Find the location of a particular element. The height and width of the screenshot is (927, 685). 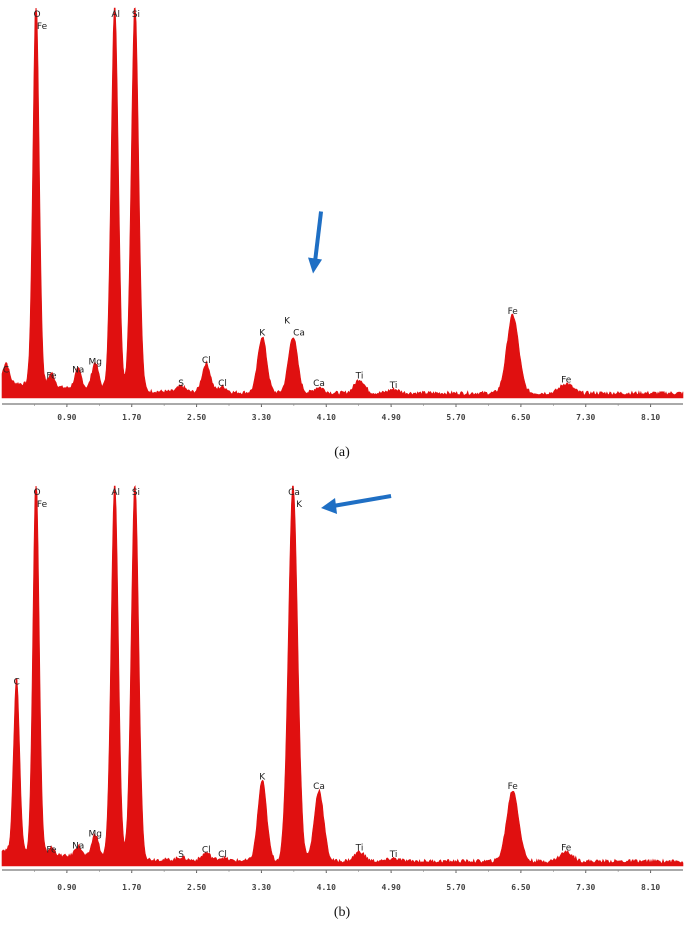

caption-a: (a) is located at coordinates (342, 452).